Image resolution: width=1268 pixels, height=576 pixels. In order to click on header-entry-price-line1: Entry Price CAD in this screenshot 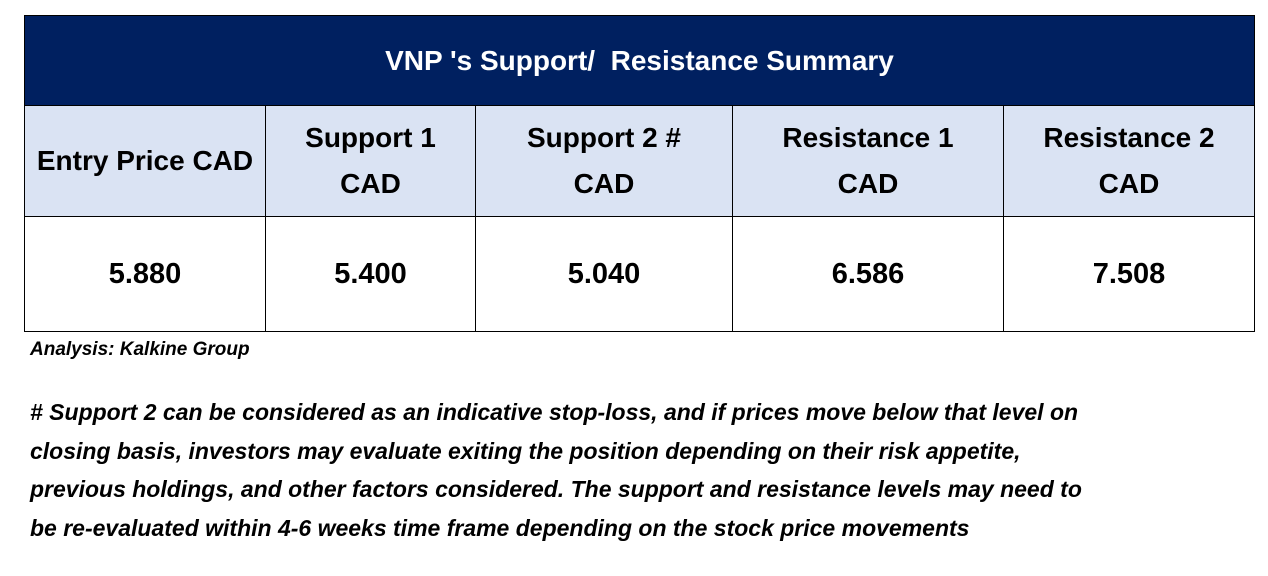, I will do `click(145, 160)`.